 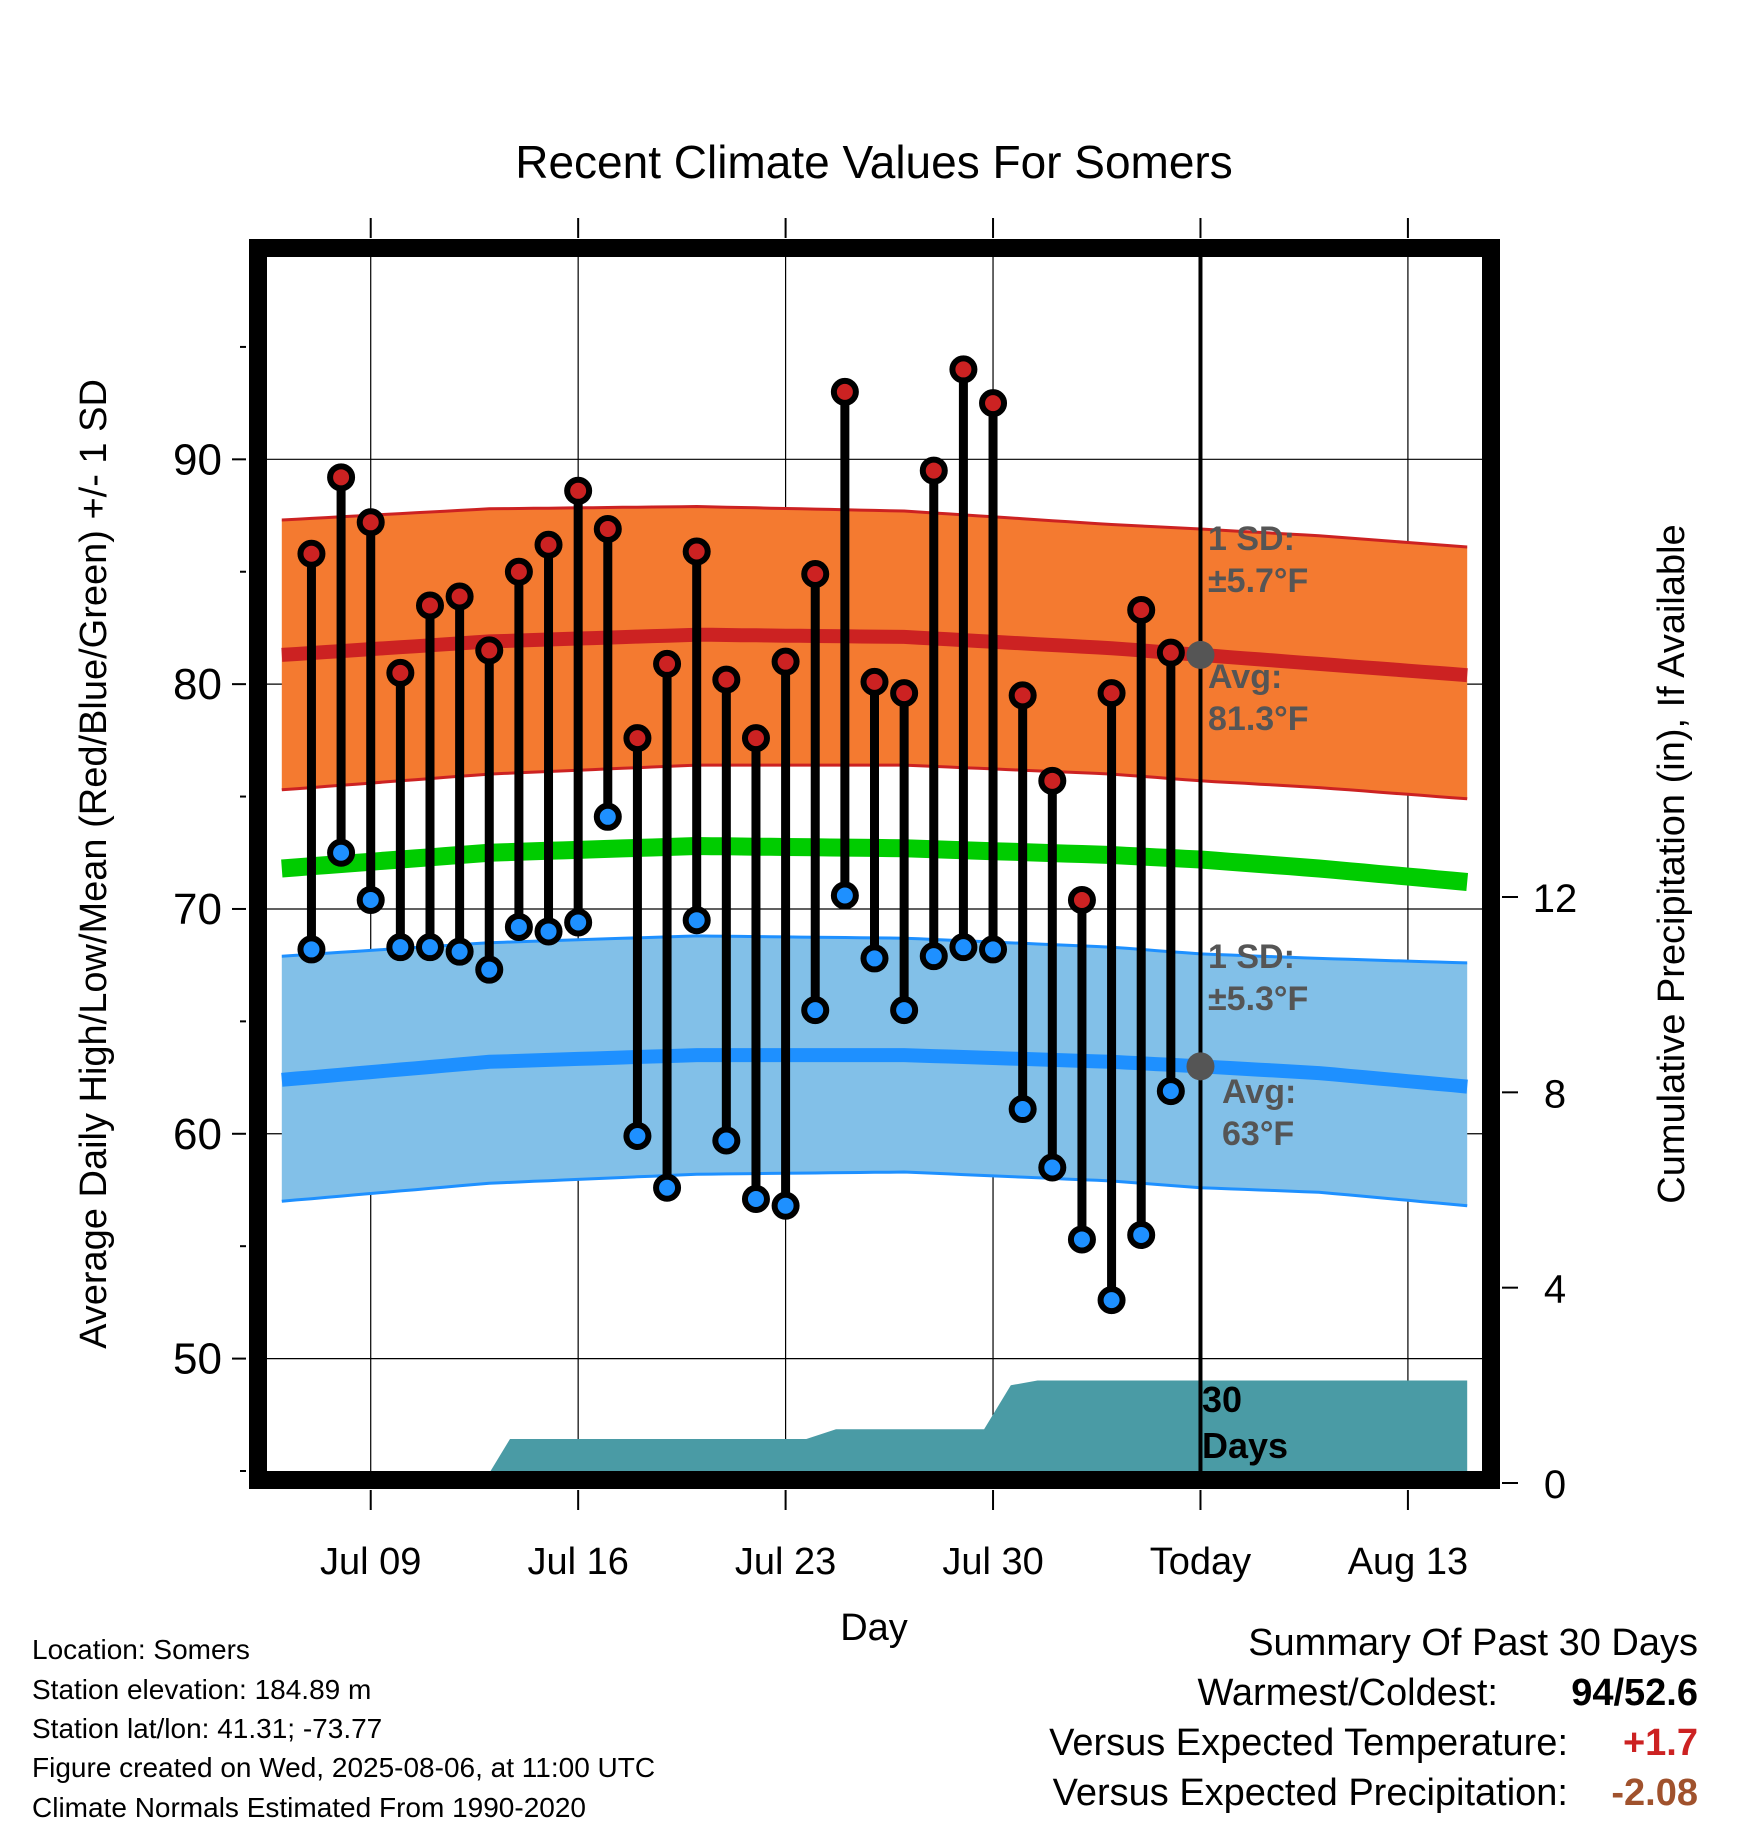 What do you see at coordinates (1200, 864) in the screenshot?
I see `today-marker` at bounding box center [1200, 864].